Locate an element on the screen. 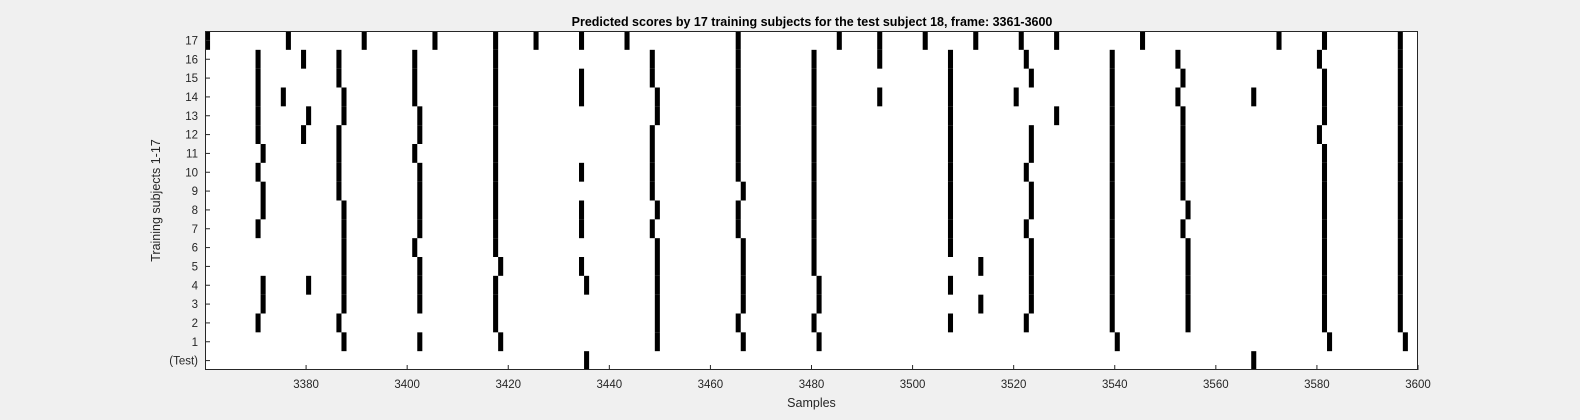  x-tick-label: 3380 is located at coordinates (306, 385).